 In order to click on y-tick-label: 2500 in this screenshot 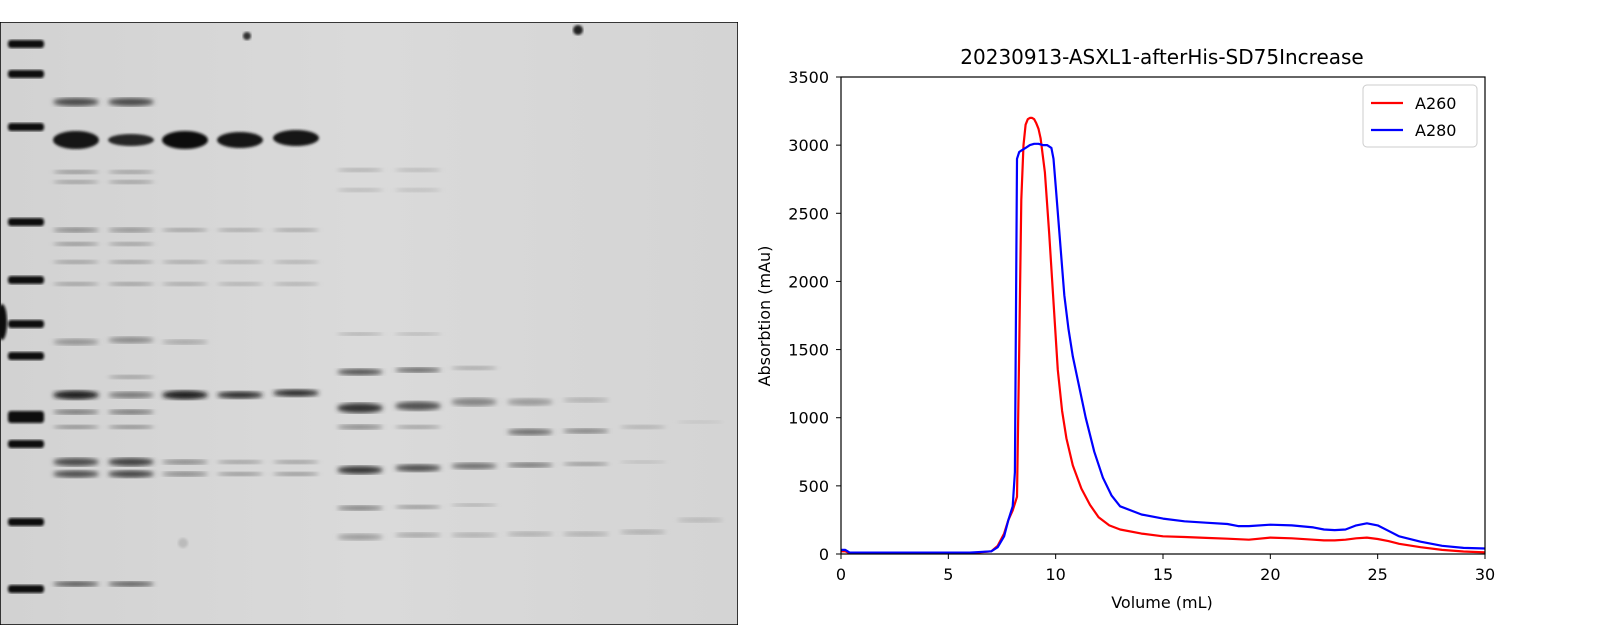, I will do `click(808, 213)`.